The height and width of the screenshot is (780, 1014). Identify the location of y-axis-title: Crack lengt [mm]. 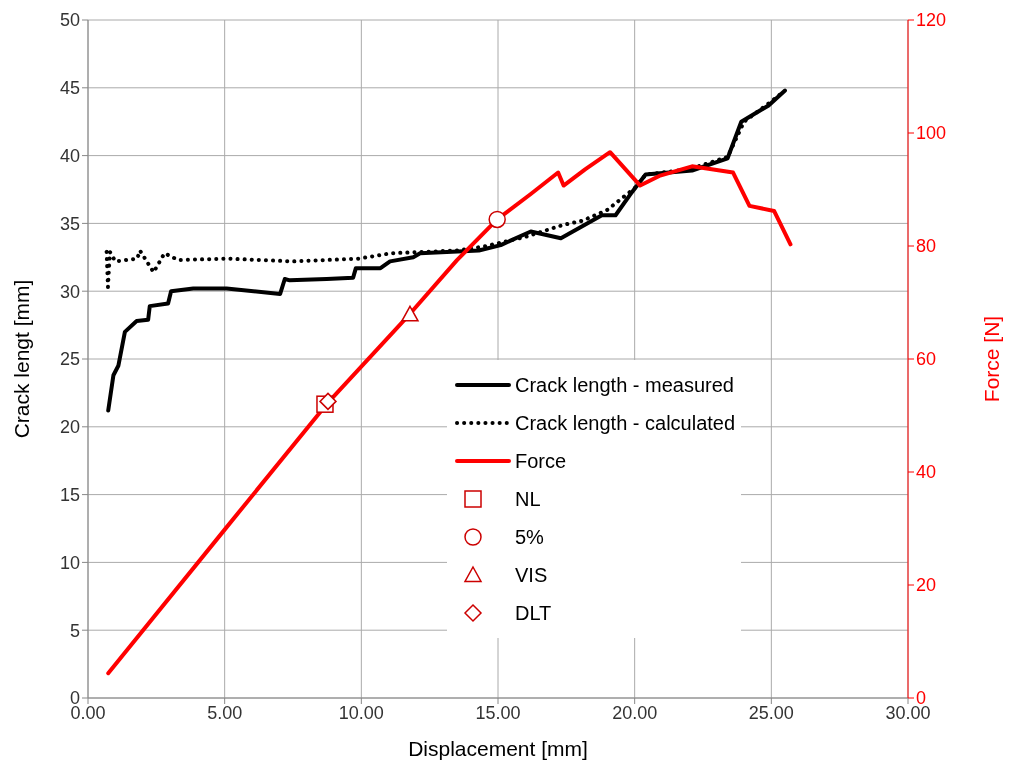
(22, 359).